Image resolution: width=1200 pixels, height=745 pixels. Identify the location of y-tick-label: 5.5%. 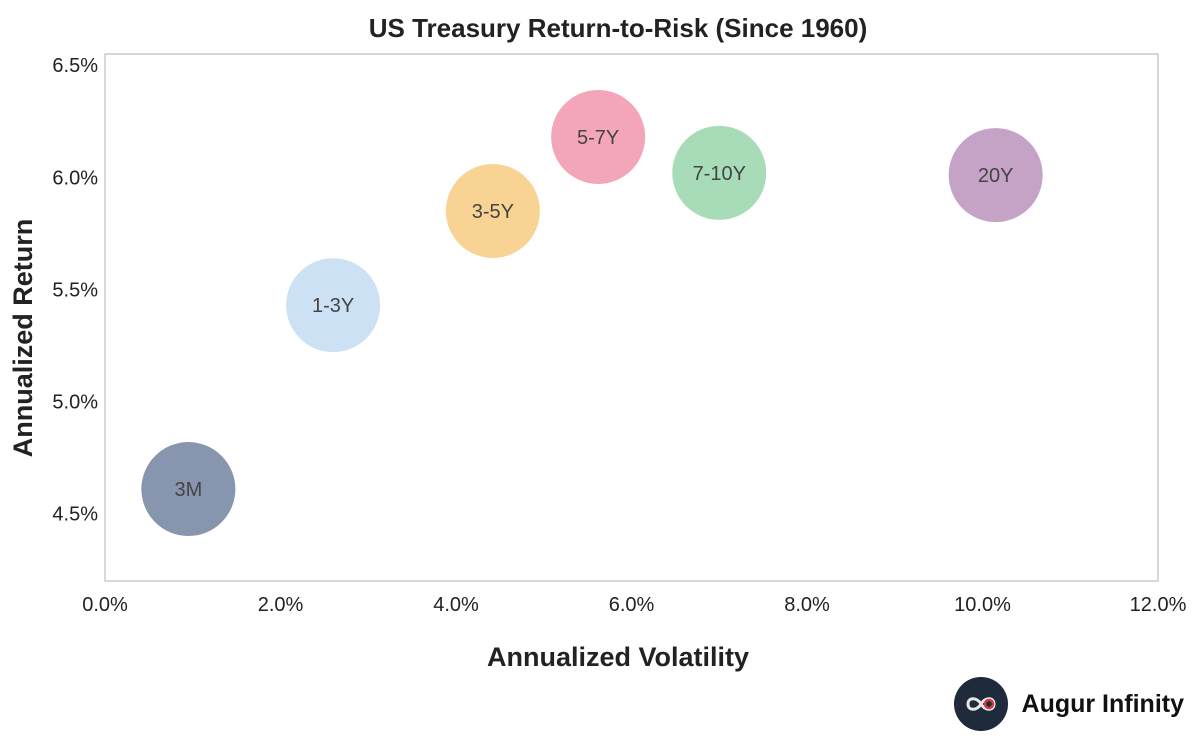
(75, 290).